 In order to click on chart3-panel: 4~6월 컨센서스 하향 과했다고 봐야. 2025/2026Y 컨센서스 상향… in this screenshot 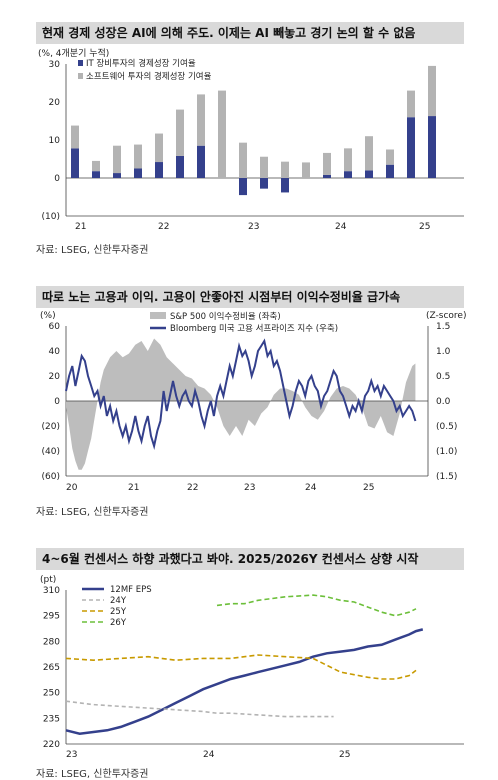, I will do `click(250, 559)`.